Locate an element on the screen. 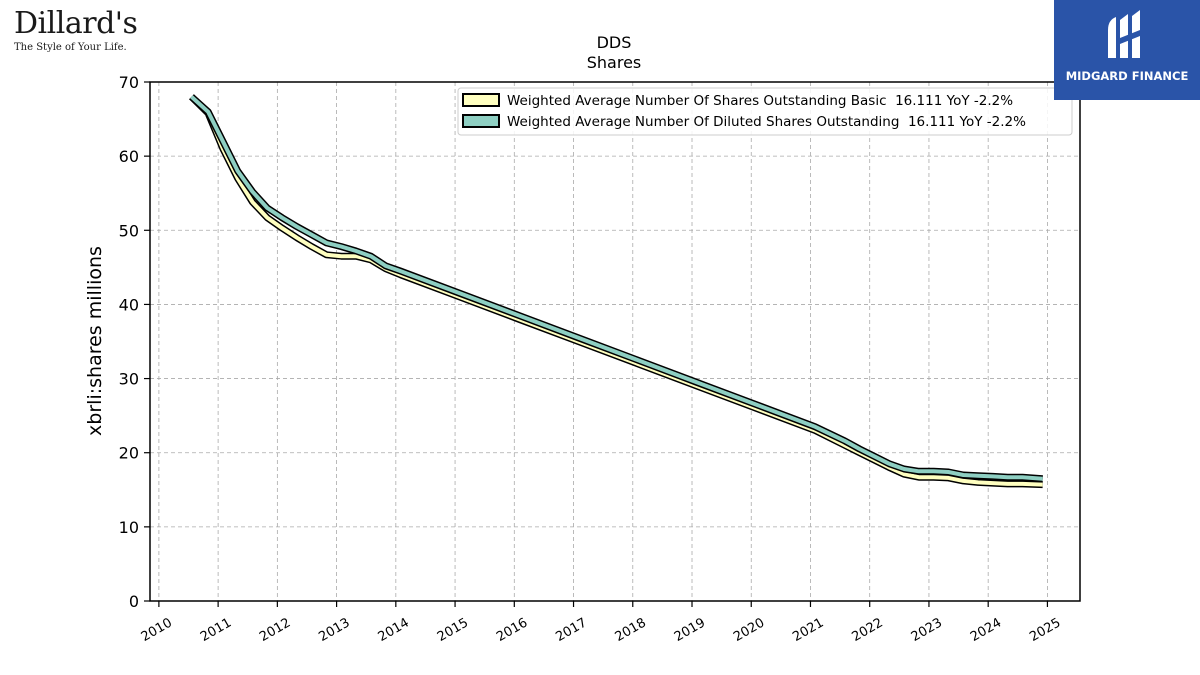 The width and height of the screenshot is (1200, 675). y-tick-label: 20 is located at coordinates (129, 453).